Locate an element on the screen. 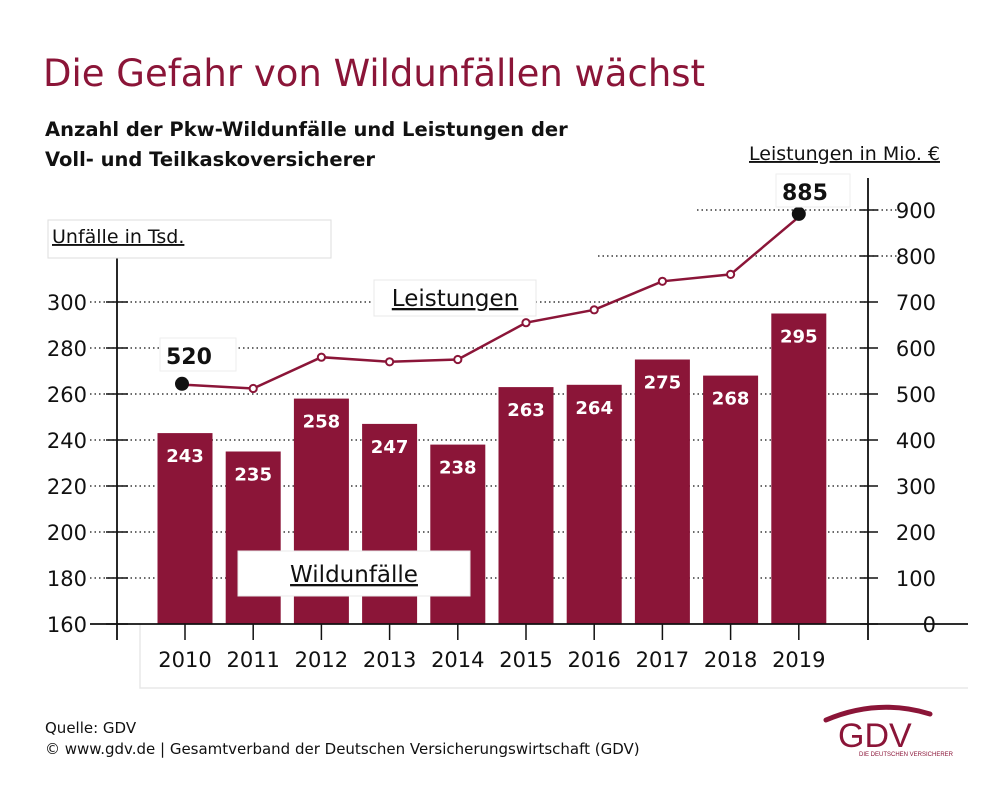 The width and height of the screenshot is (1000, 800). x-tick-label: 2010 is located at coordinates (184, 660).